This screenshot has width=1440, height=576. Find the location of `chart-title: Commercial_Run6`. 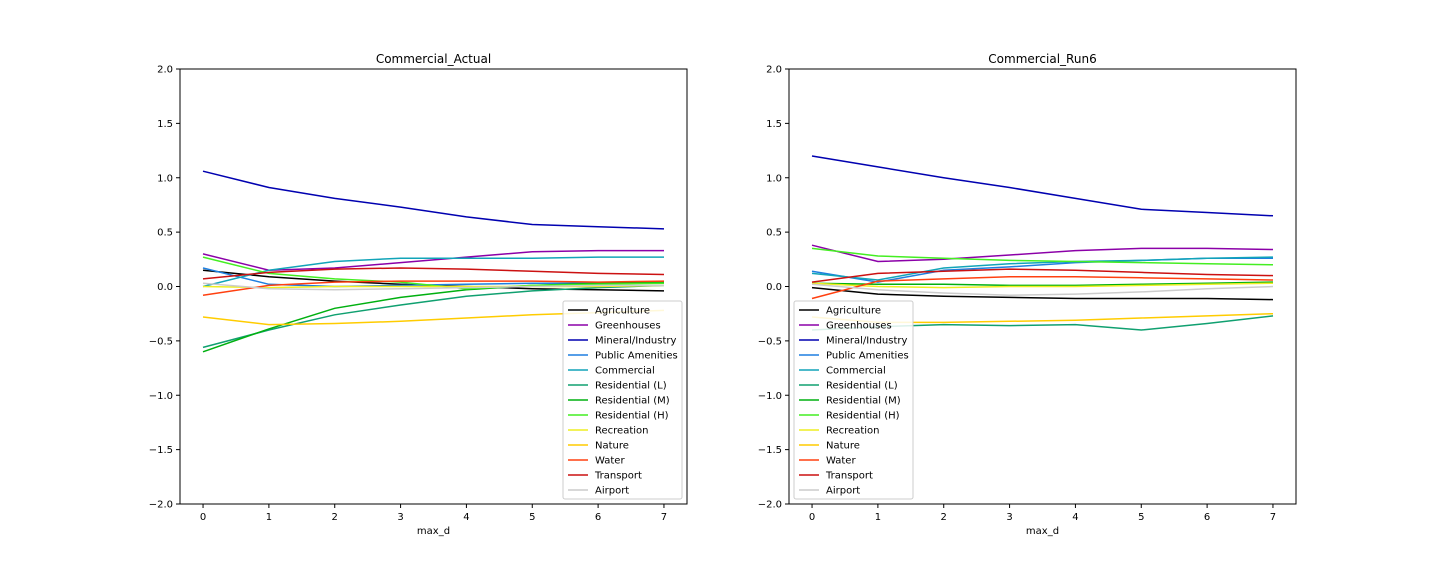

chart-title: Commercial_Run6 is located at coordinates (1042, 59).